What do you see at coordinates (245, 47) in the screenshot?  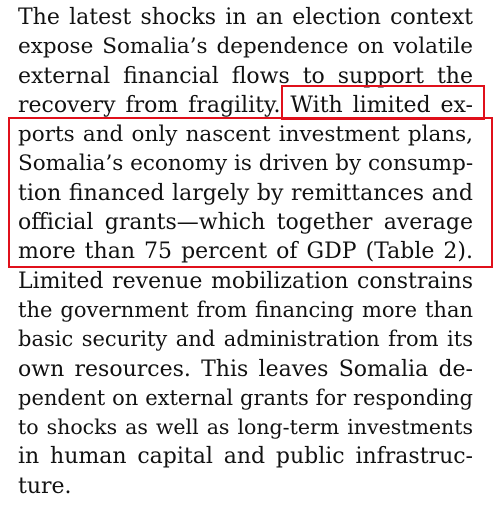 I see `text-line: expose Somalia’s dependence on volatile` at bounding box center [245, 47].